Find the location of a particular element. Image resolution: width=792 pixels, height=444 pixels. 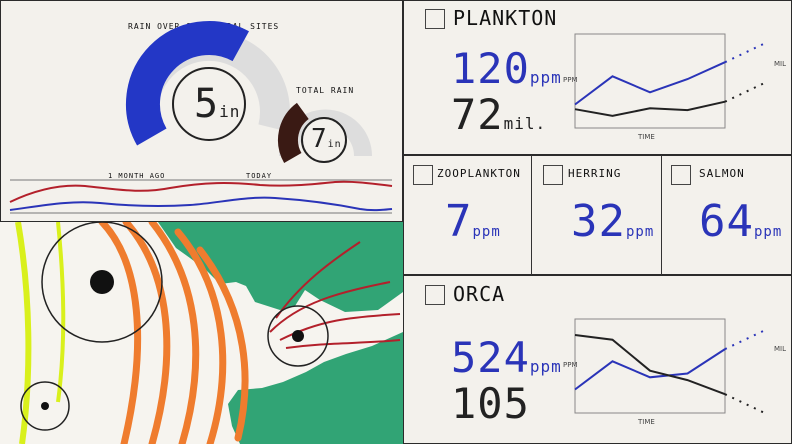

plankton-y2-label: MIL is located at coordinates (780, 64).